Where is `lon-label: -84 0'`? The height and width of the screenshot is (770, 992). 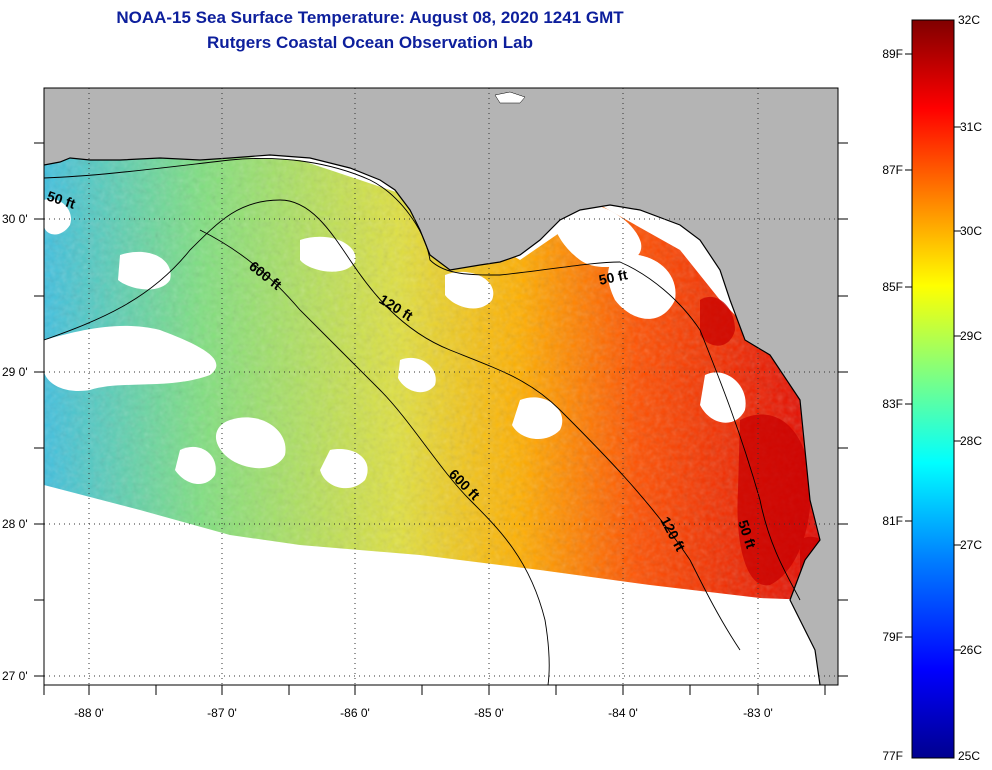 lon-label: -84 0' is located at coordinates (623, 713).